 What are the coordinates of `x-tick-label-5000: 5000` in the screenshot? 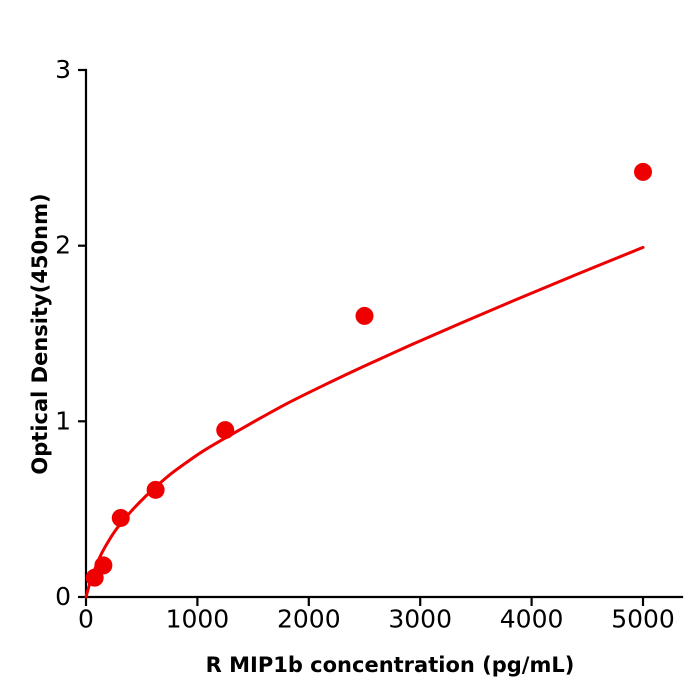 It's located at (643, 618).